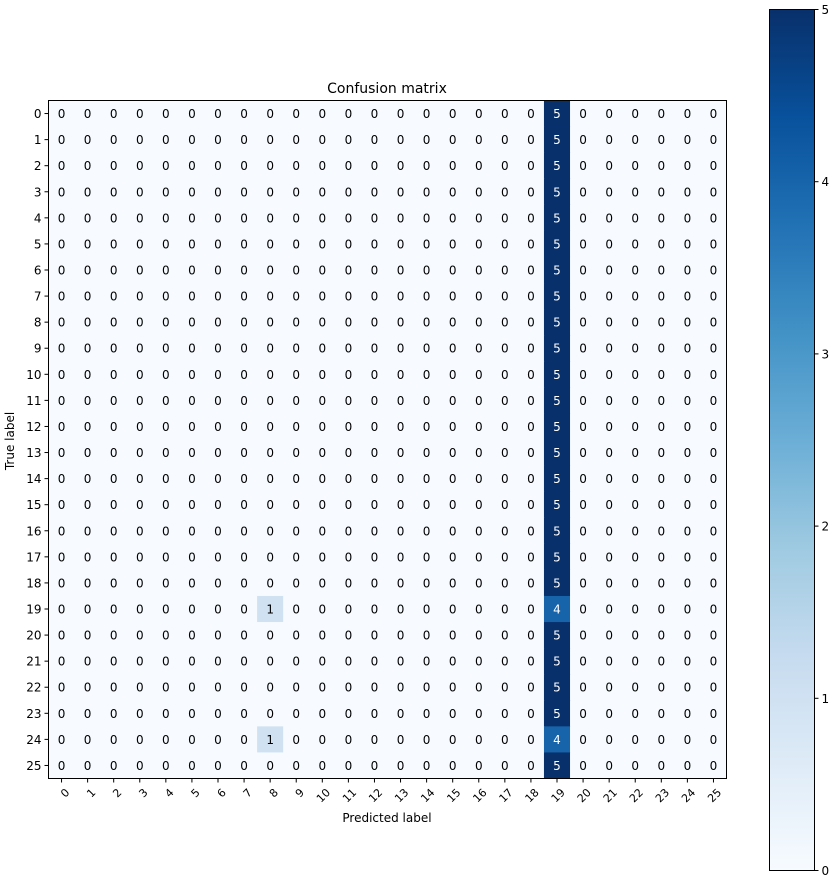 This screenshot has height=879, width=833. What do you see at coordinates (557, 453) in the screenshot?
I see `cell-value-label: 5` at bounding box center [557, 453].